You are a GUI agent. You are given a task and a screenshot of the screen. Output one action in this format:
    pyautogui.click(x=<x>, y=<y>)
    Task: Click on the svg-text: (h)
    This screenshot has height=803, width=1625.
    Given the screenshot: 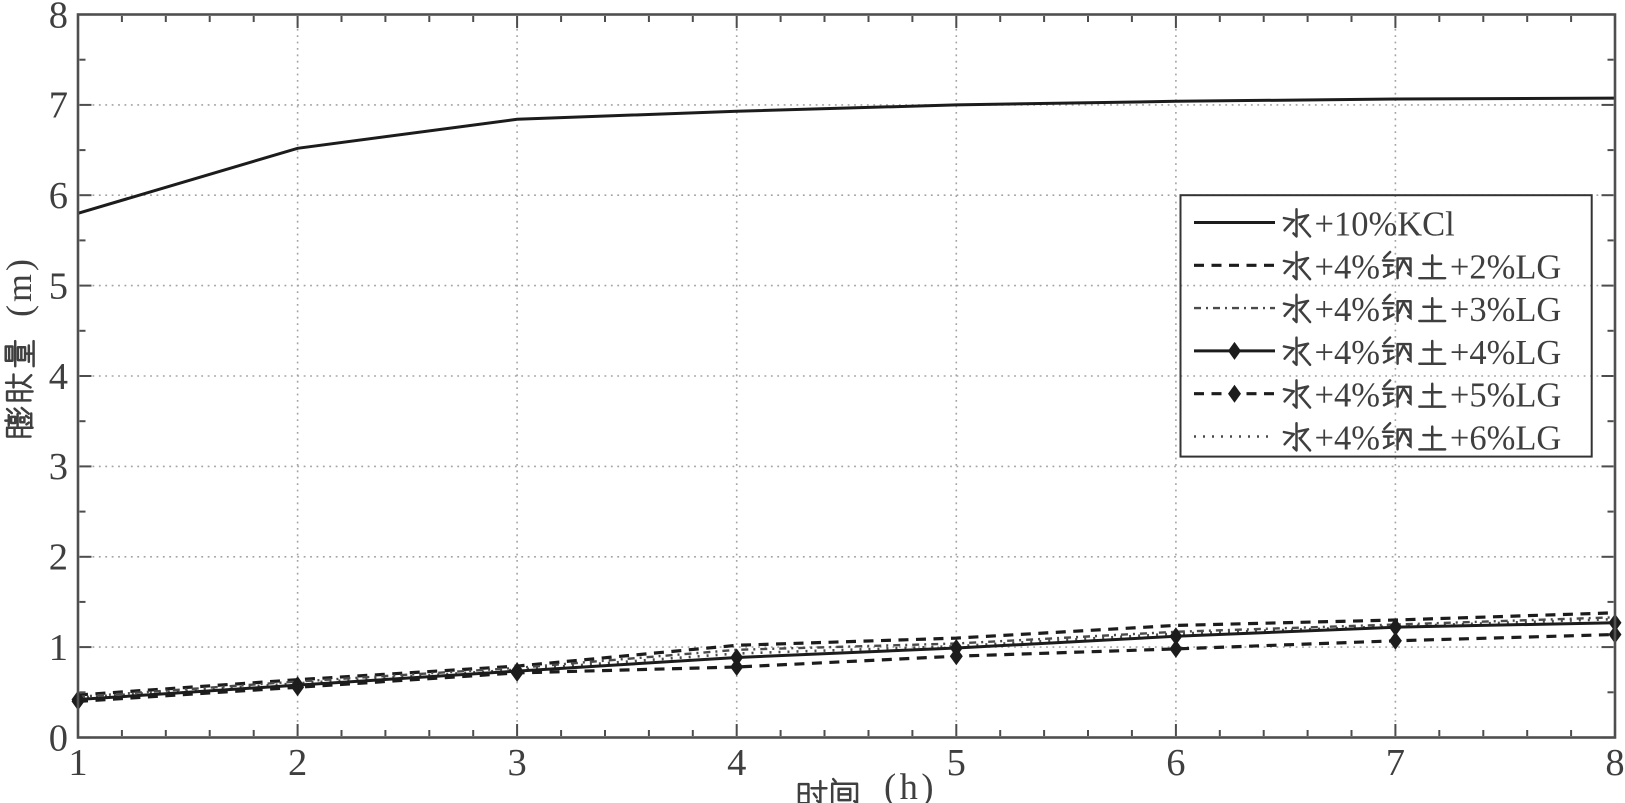 What is the action you would take?
    pyautogui.click(x=910, y=784)
    